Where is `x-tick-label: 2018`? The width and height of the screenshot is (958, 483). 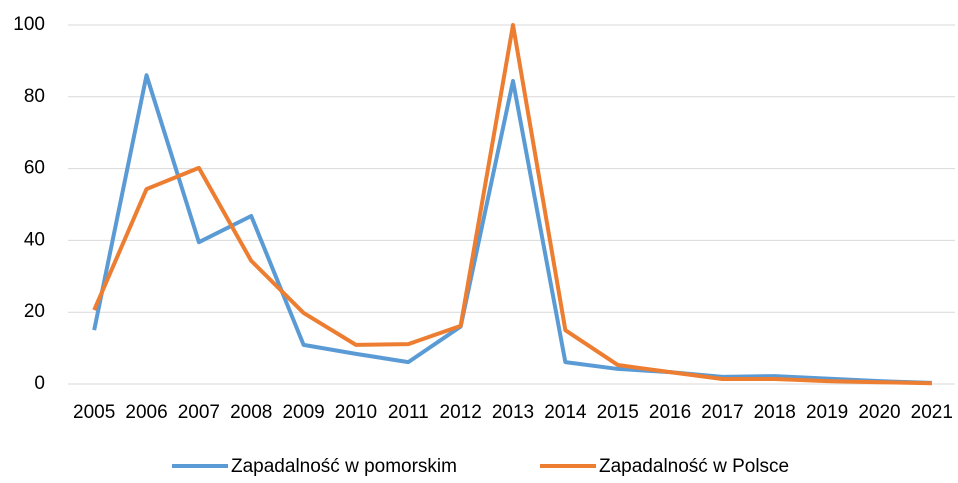 x-tick-label: 2018 is located at coordinates (775, 412).